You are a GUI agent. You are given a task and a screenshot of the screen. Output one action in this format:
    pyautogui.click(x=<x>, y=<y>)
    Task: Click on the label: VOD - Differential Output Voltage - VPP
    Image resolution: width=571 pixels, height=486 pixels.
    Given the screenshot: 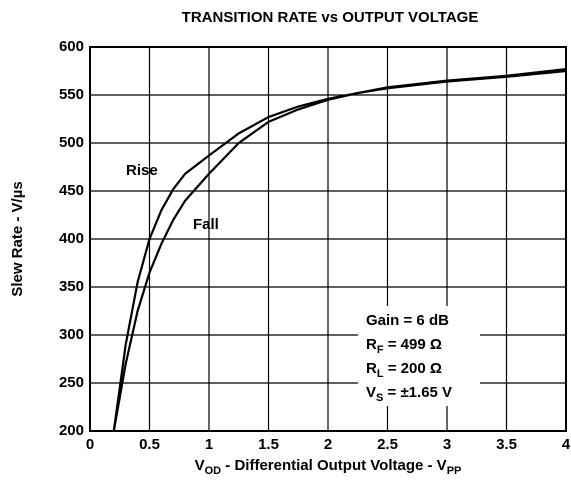 What is the action you would take?
    pyautogui.click(x=328, y=467)
    